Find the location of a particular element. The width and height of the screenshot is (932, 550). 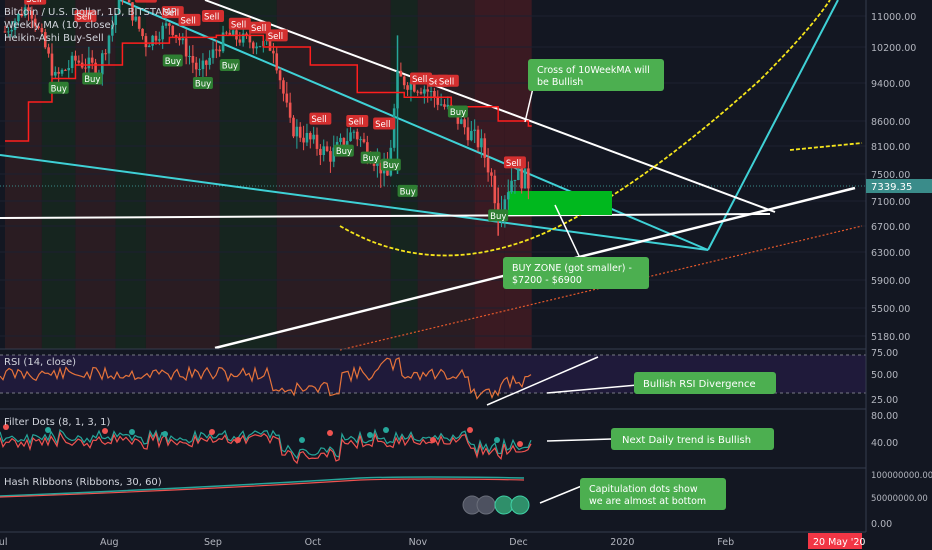

rsi-label: RSI (14, close) is located at coordinates (40, 362).